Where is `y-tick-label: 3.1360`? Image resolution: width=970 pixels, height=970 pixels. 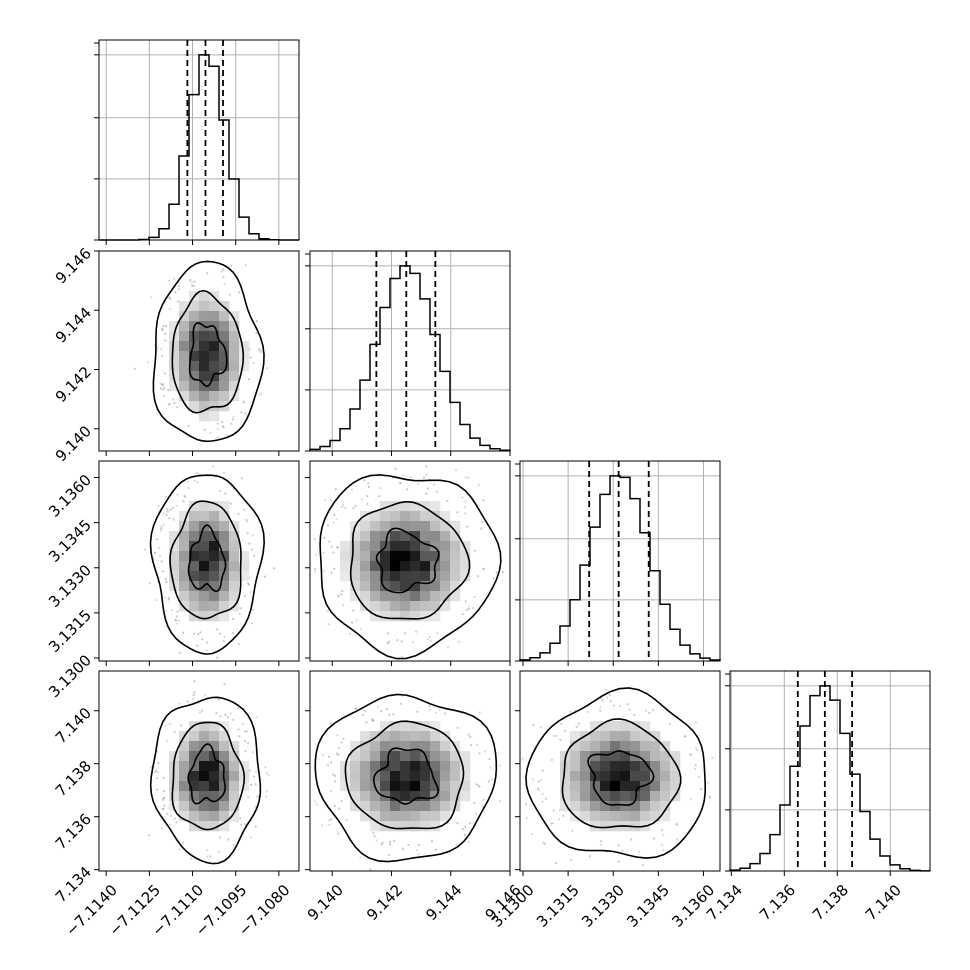
y-tick-label: 3.1360 is located at coordinates (70, 496).